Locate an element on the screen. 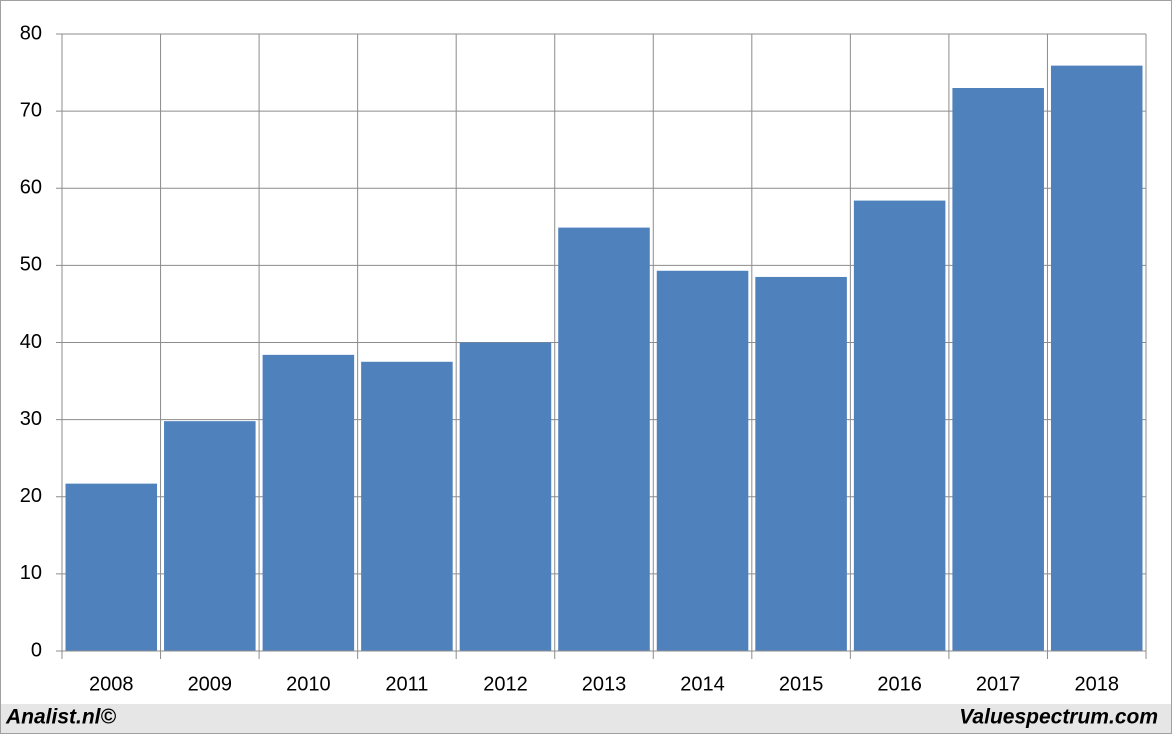 This screenshot has width=1172, height=734. x-tick-label: 2010 is located at coordinates (308, 684).